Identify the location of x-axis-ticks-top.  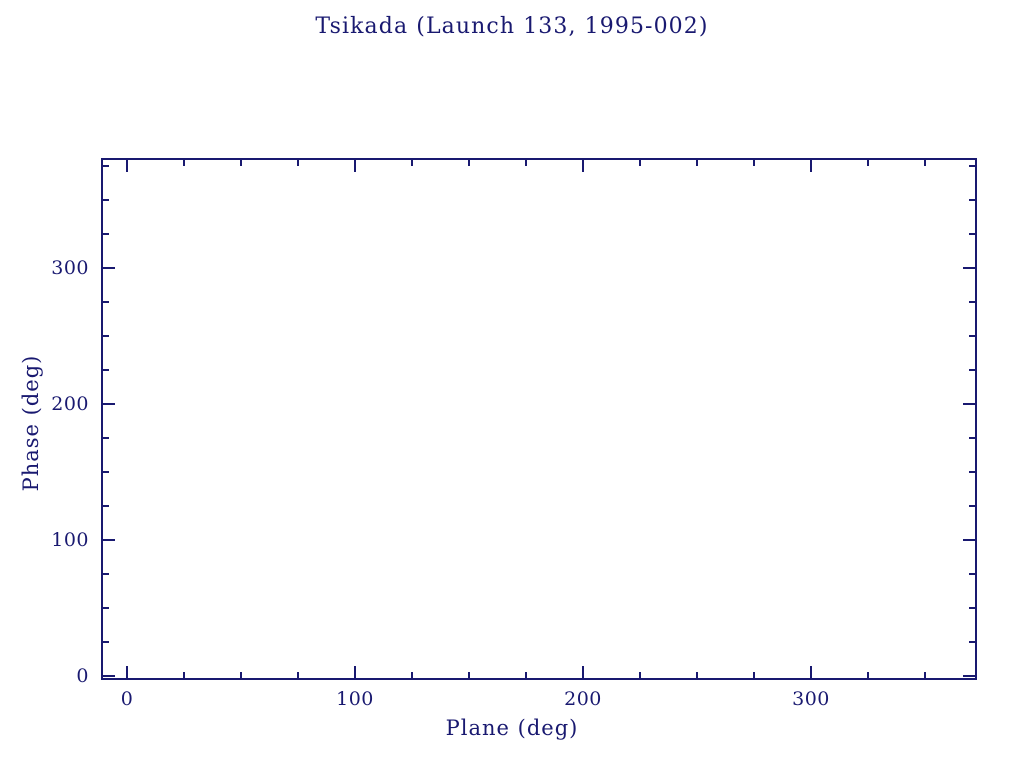
(526, 165).